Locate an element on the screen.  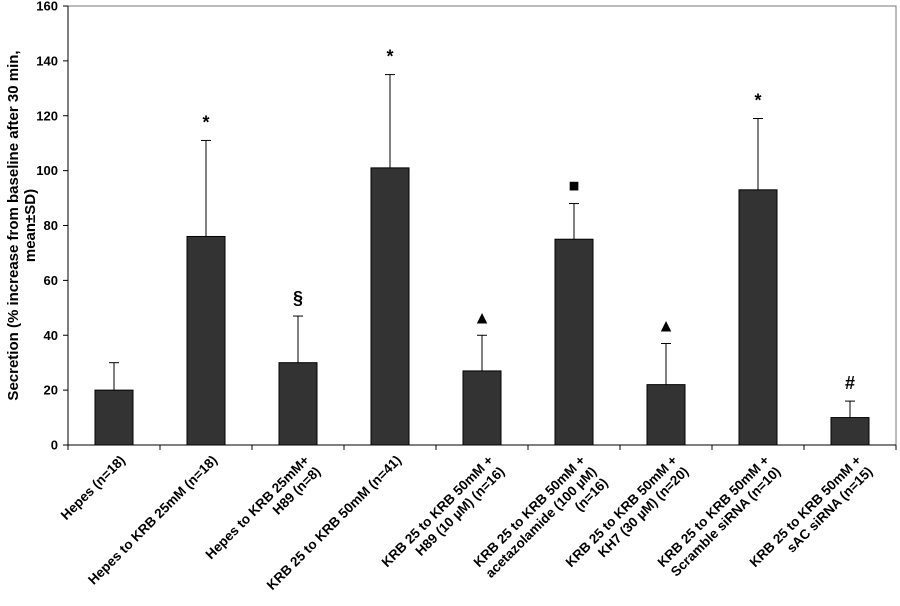
significance-marker: # is located at coordinates (850, 383).